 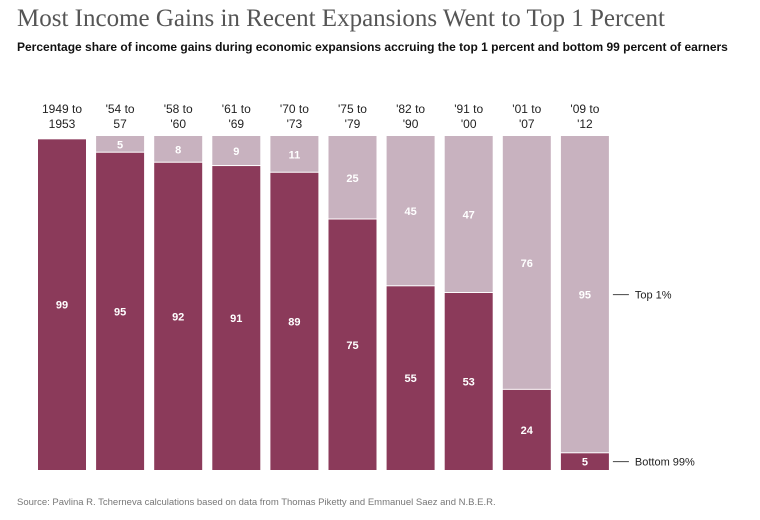 What do you see at coordinates (236, 109) in the screenshot?
I see `category-label: '61 to` at bounding box center [236, 109].